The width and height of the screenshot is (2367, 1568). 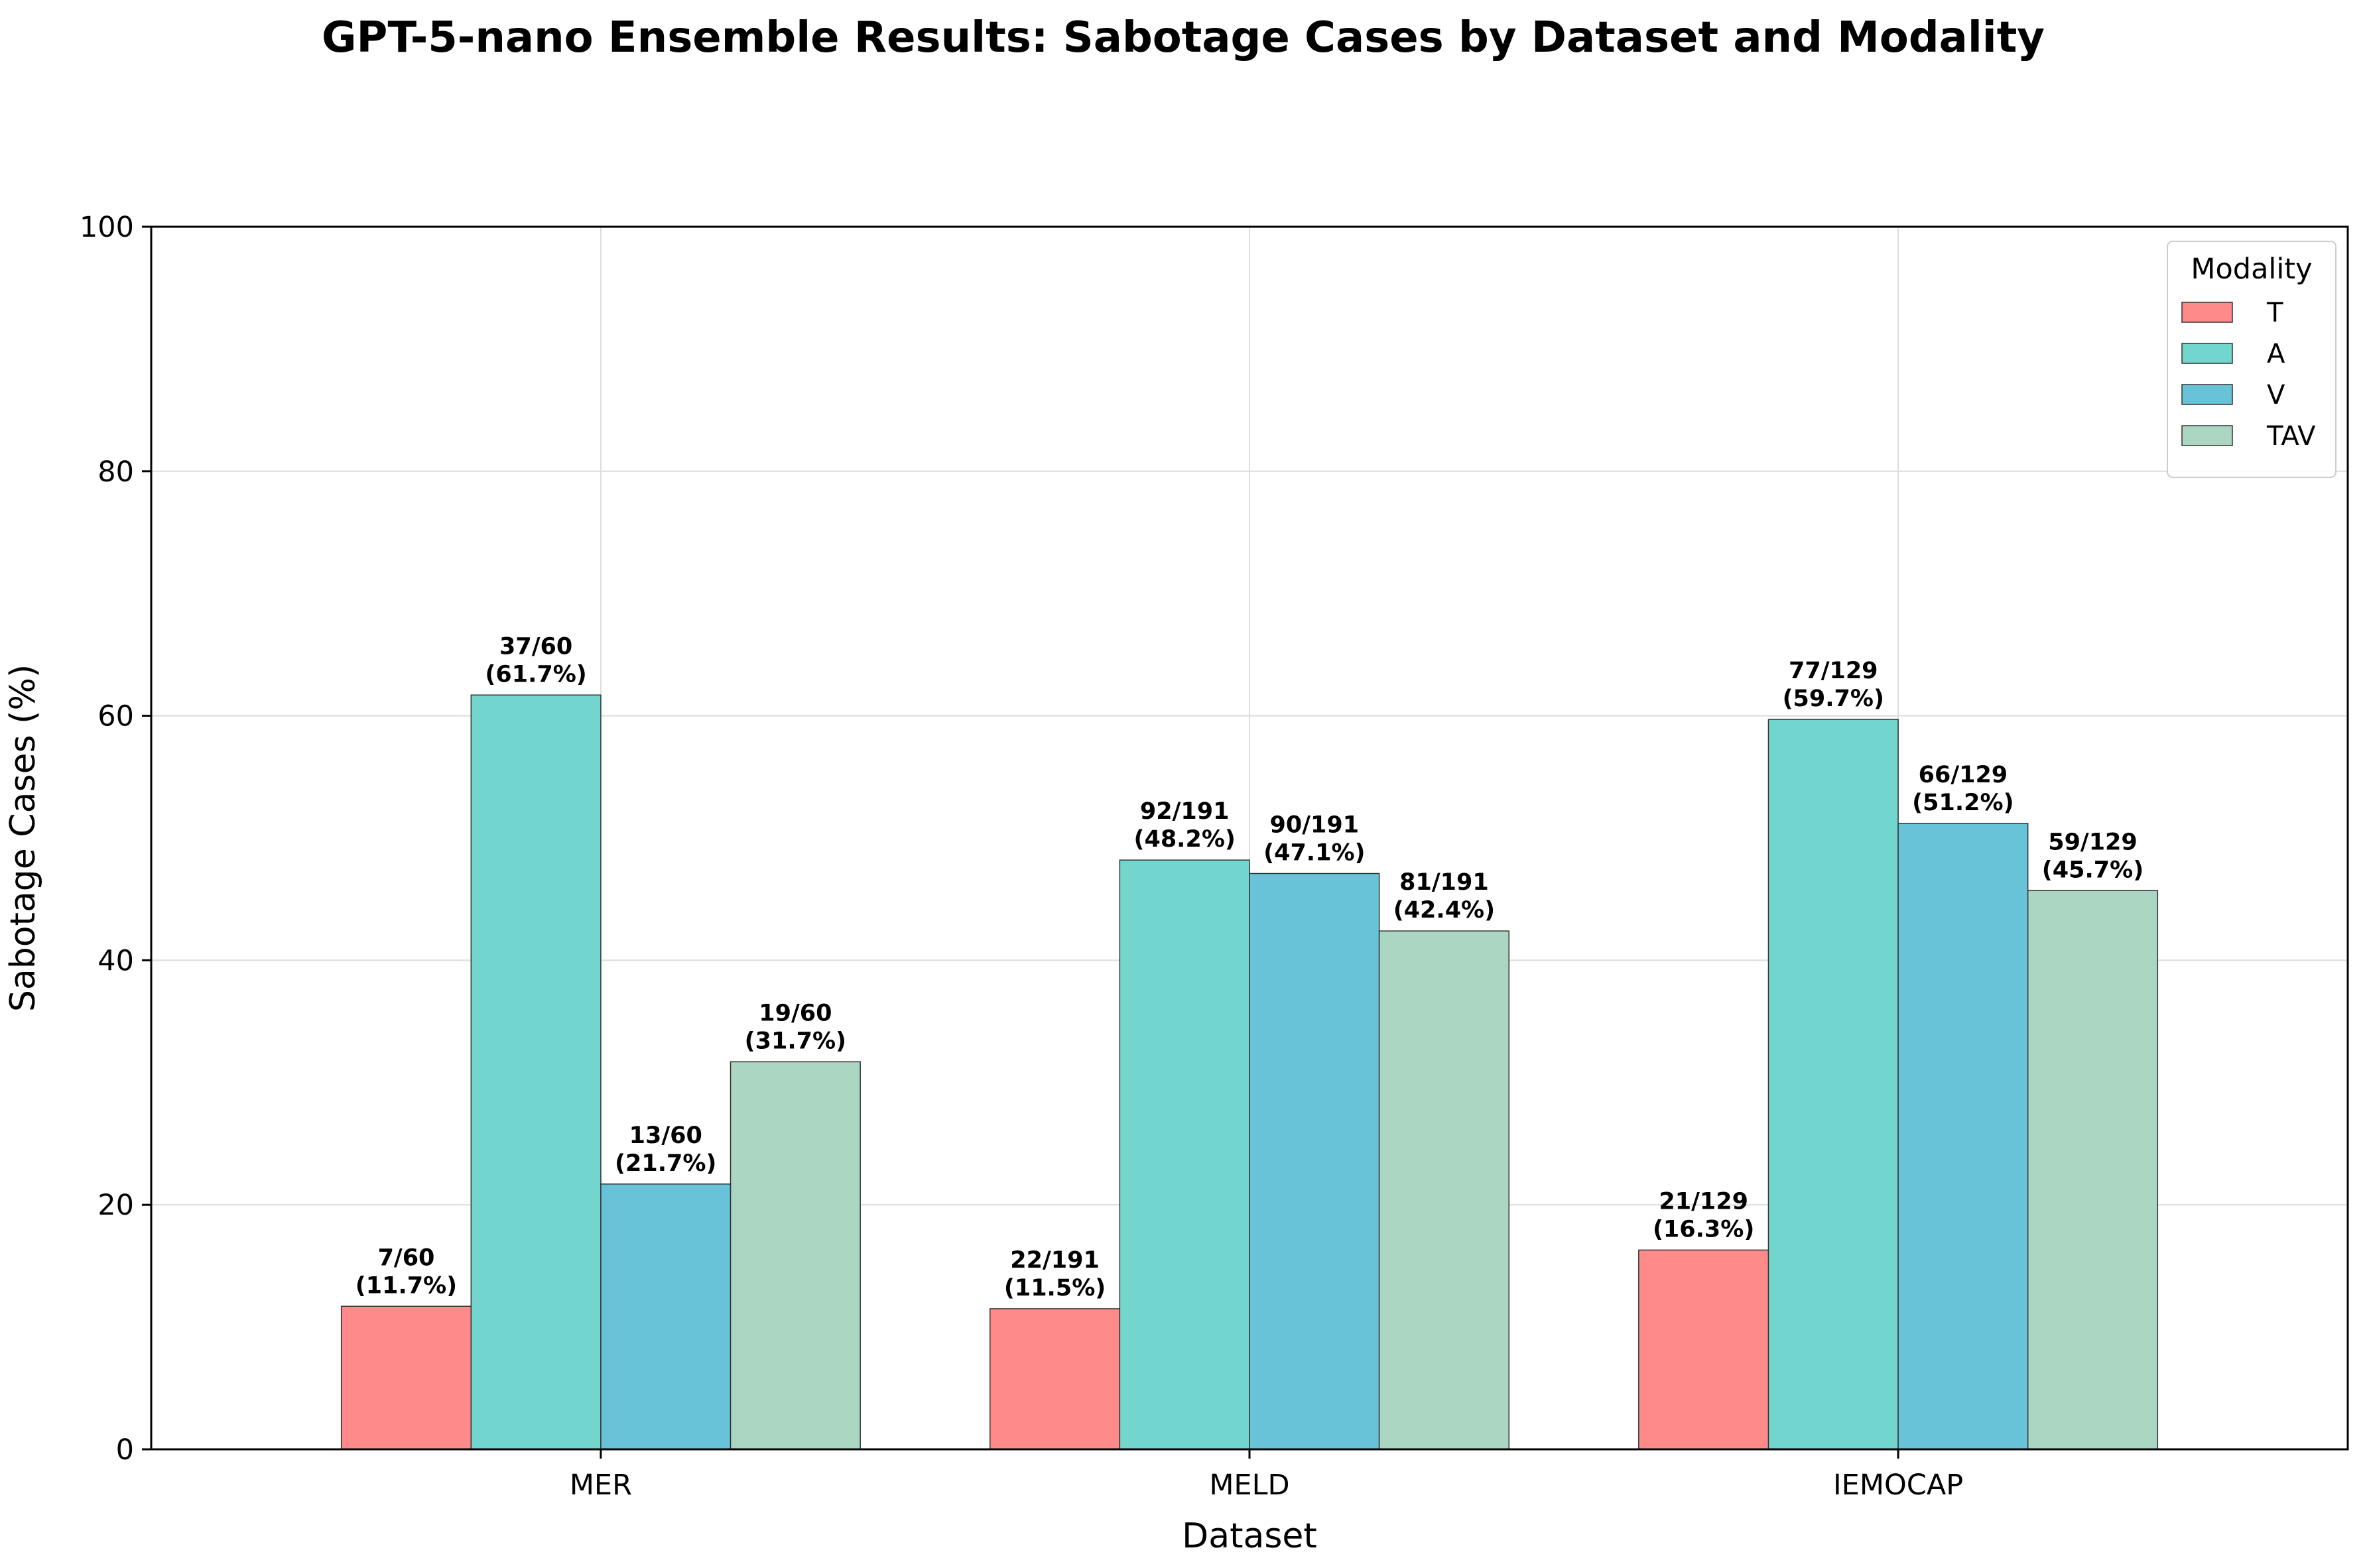 I want to click on y-tick-label: 40, so click(x=115, y=960).